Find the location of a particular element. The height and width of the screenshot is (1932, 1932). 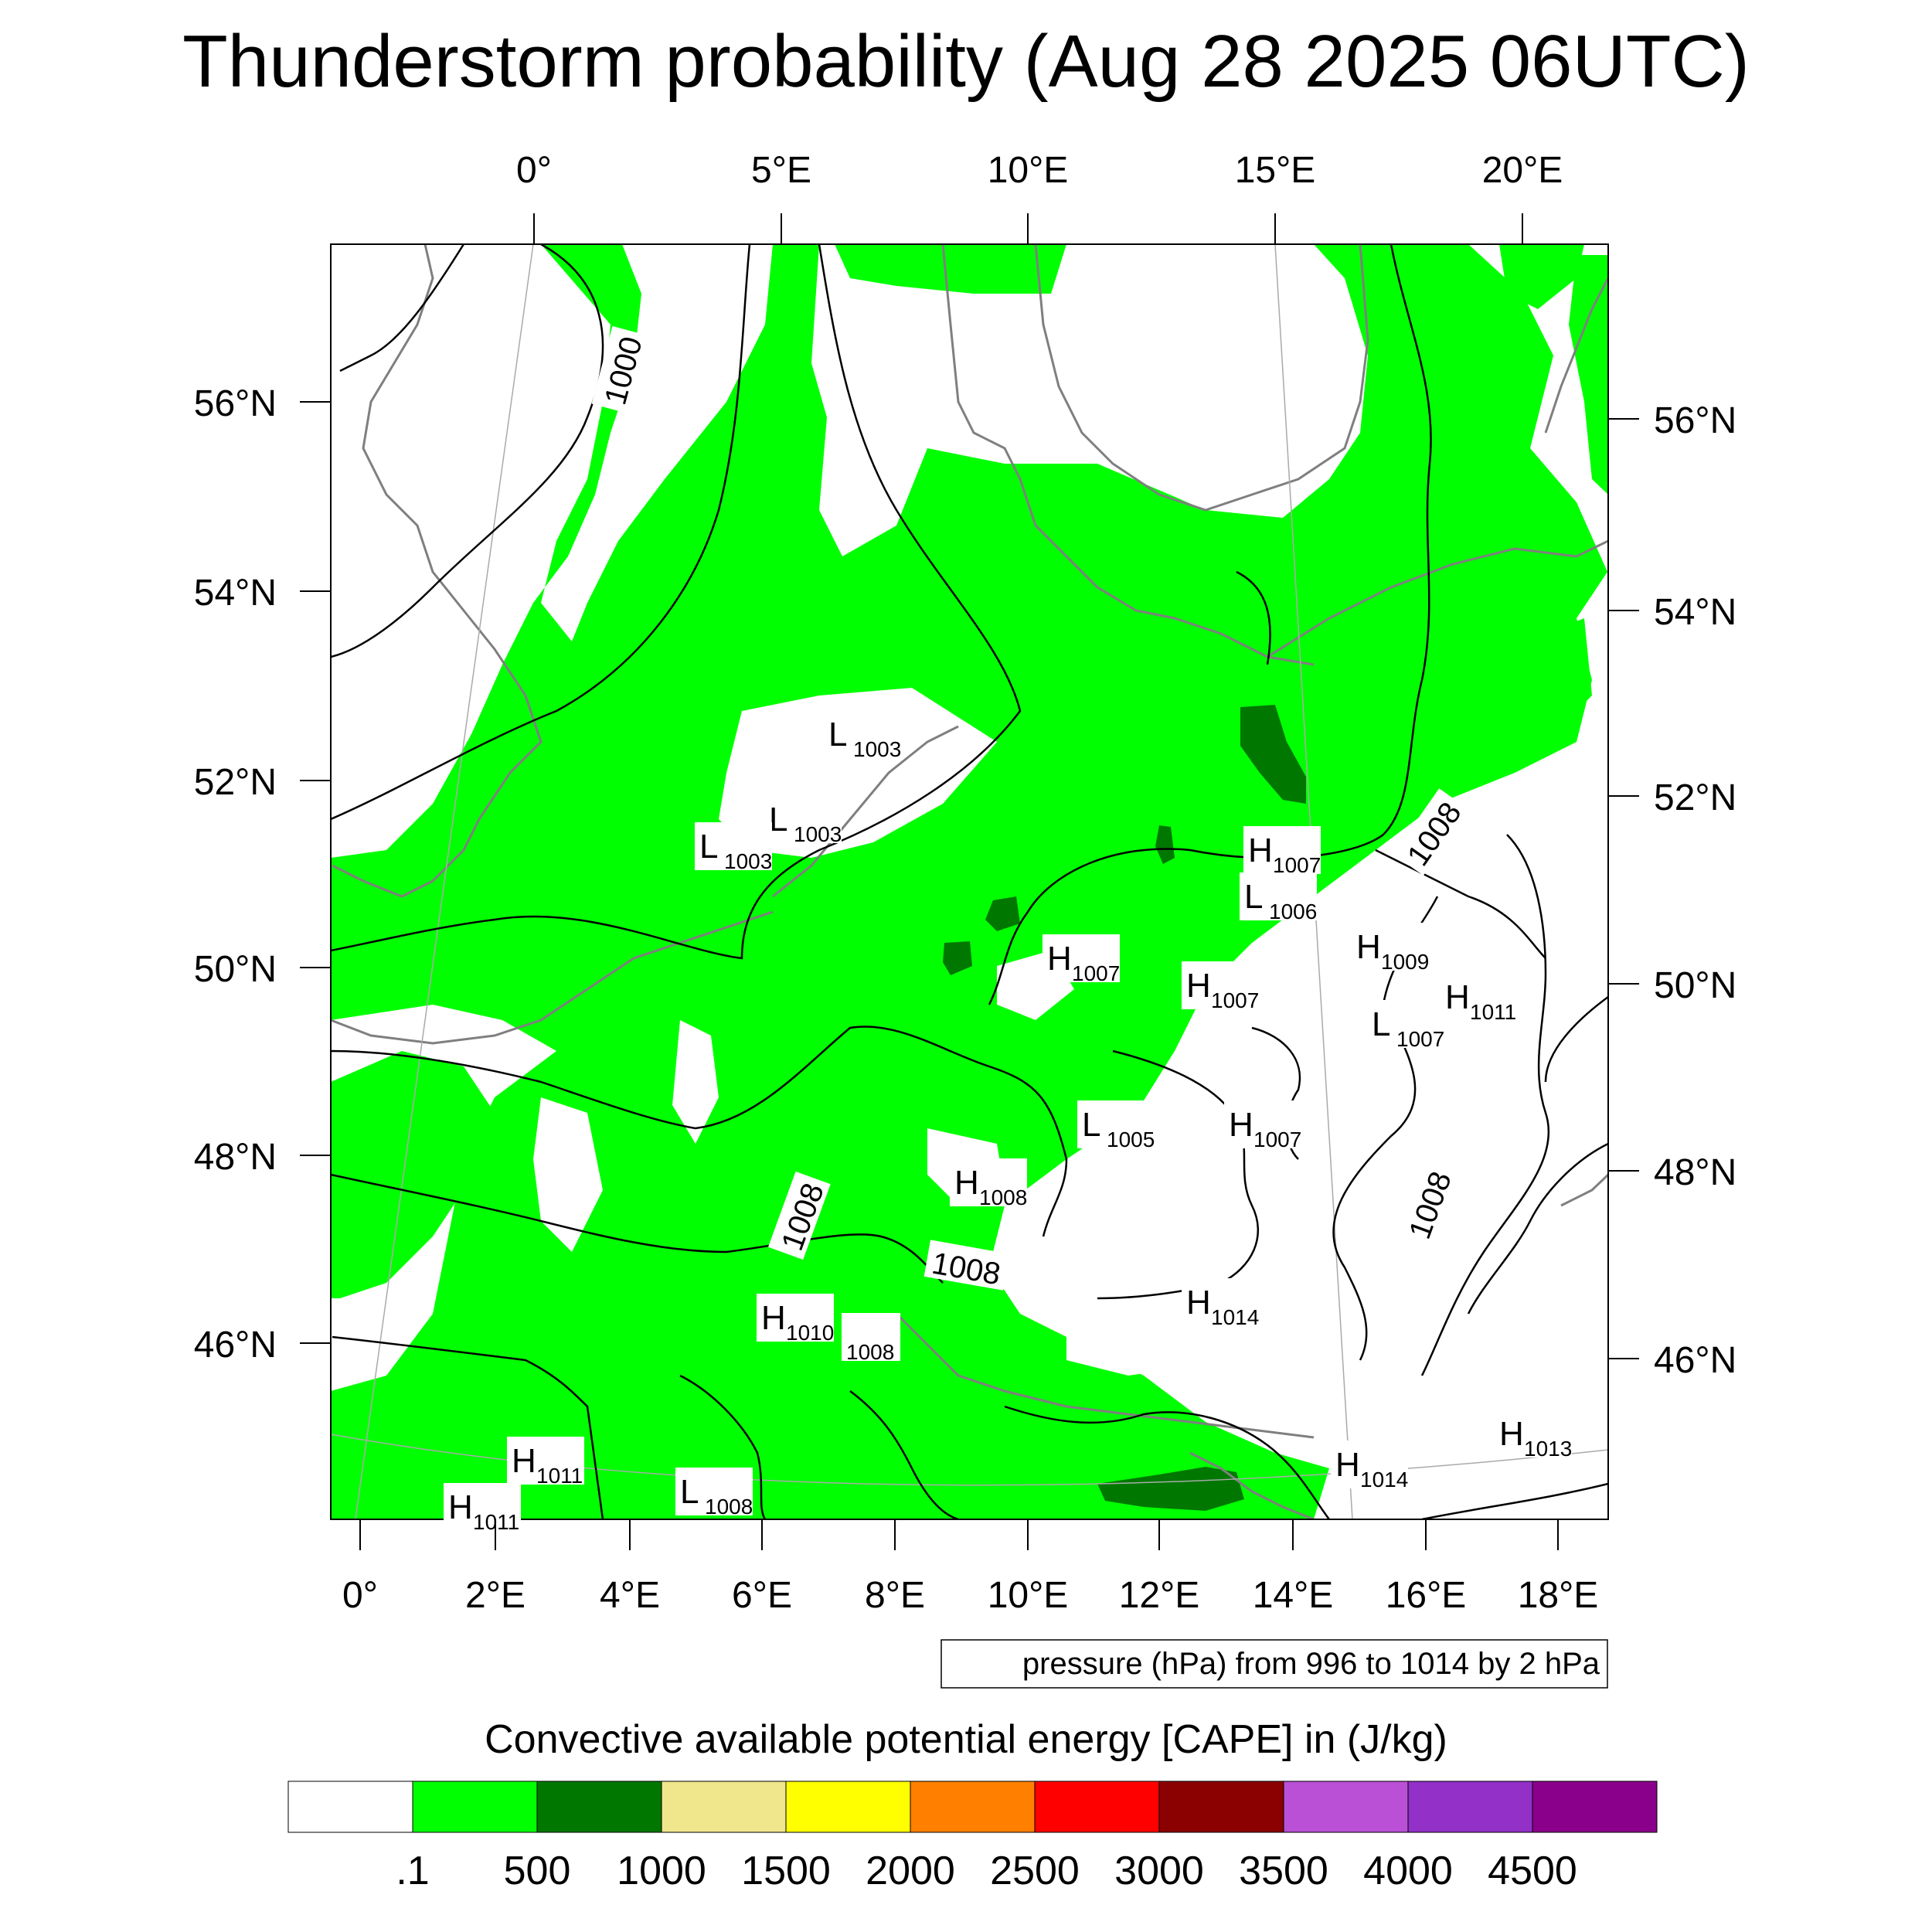

colorbar-tick-label: 2500 is located at coordinates (1035, 1871).